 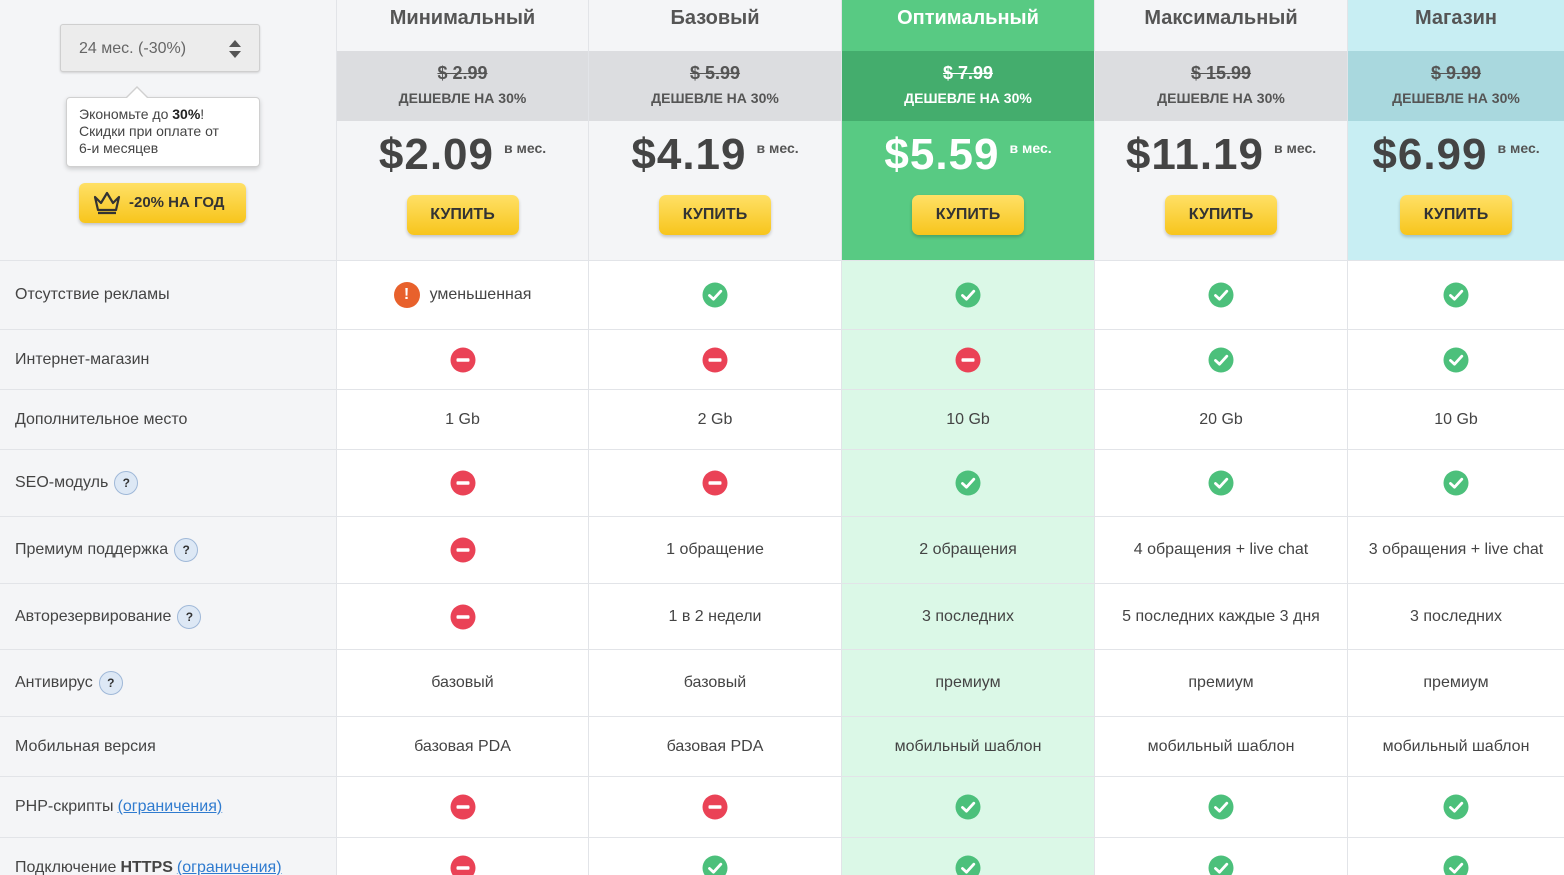 I want to click on feature-row: PHP-скрипты (ограничения), so click(x=782, y=806).